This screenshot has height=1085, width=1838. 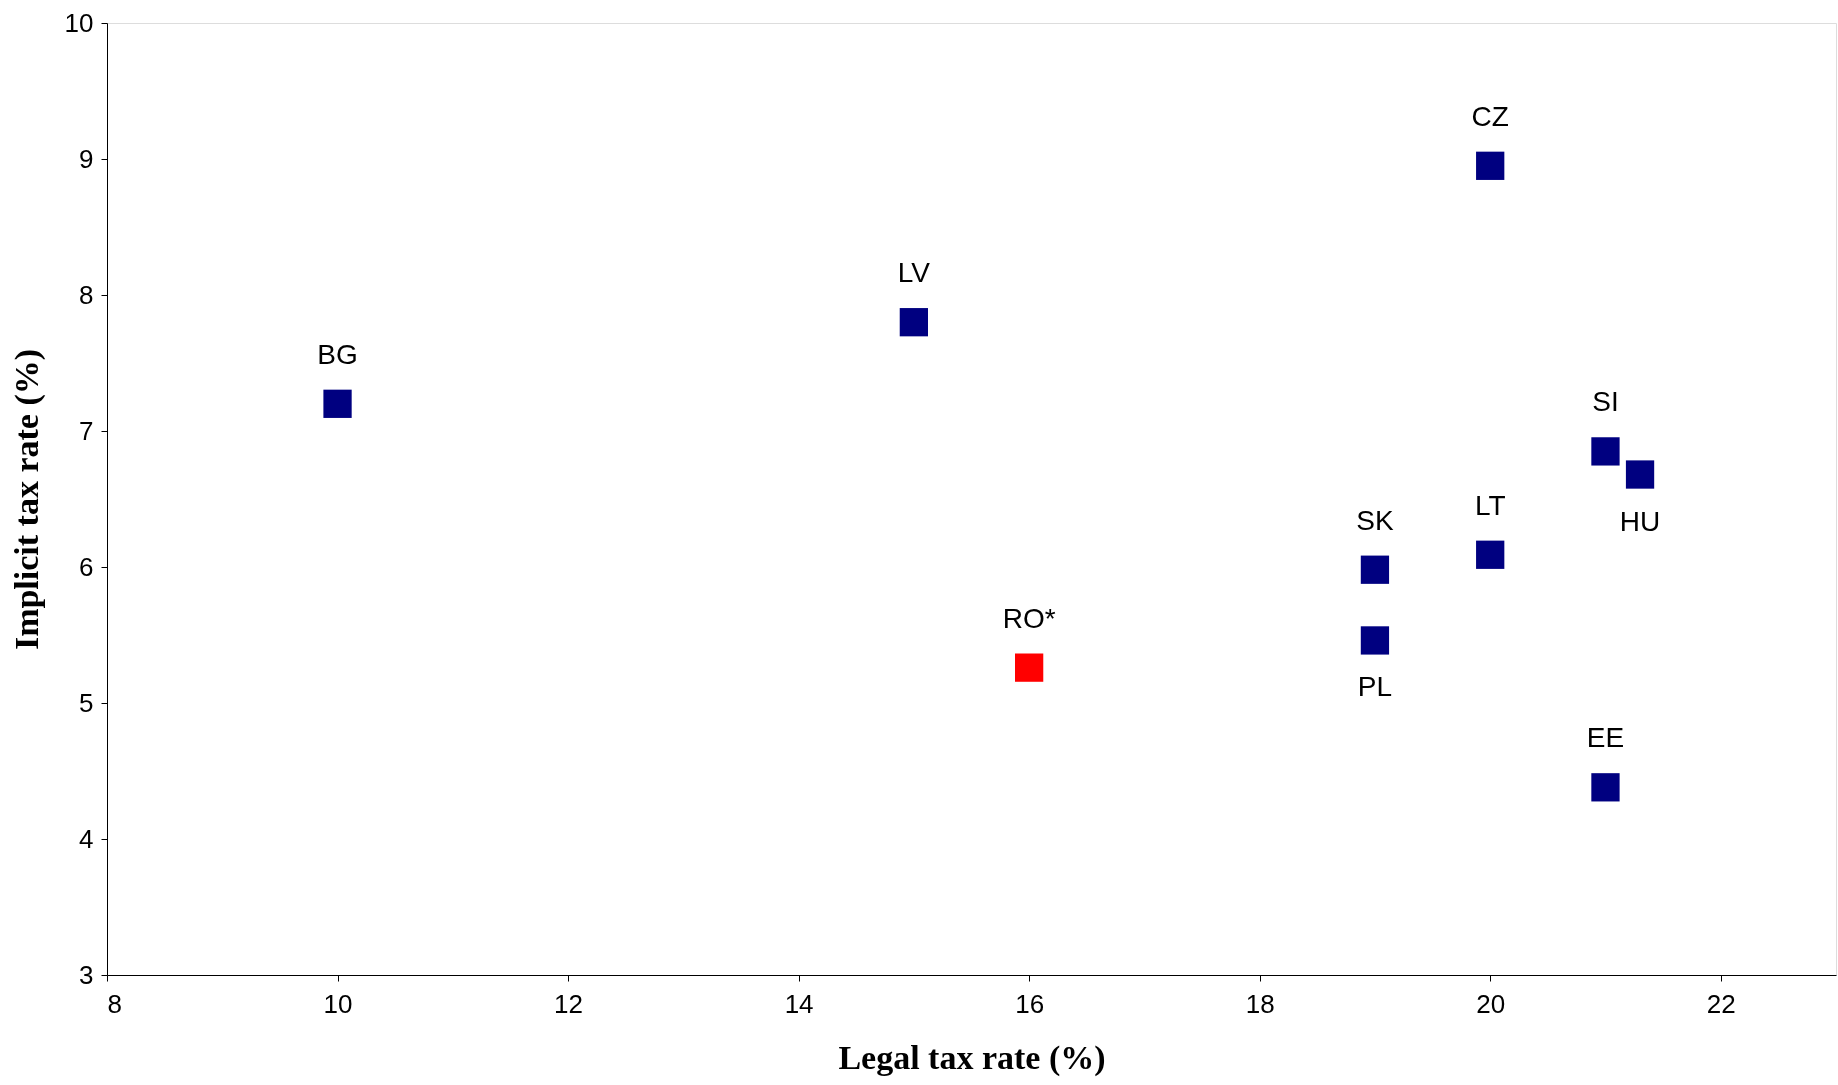 What do you see at coordinates (26, 499) in the screenshot?
I see `y-axis-title: Implicit tax rate (%)` at bounding box center [26, 499].